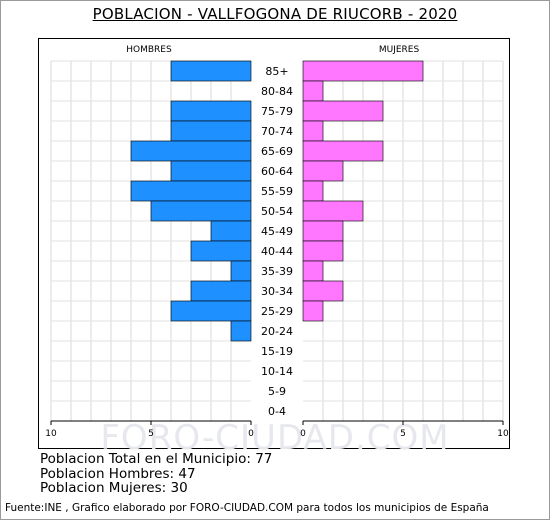 The height and width of the screenshot is (520, 550). I want to click on age-label-50-54: 50-54, so click(277, 211).